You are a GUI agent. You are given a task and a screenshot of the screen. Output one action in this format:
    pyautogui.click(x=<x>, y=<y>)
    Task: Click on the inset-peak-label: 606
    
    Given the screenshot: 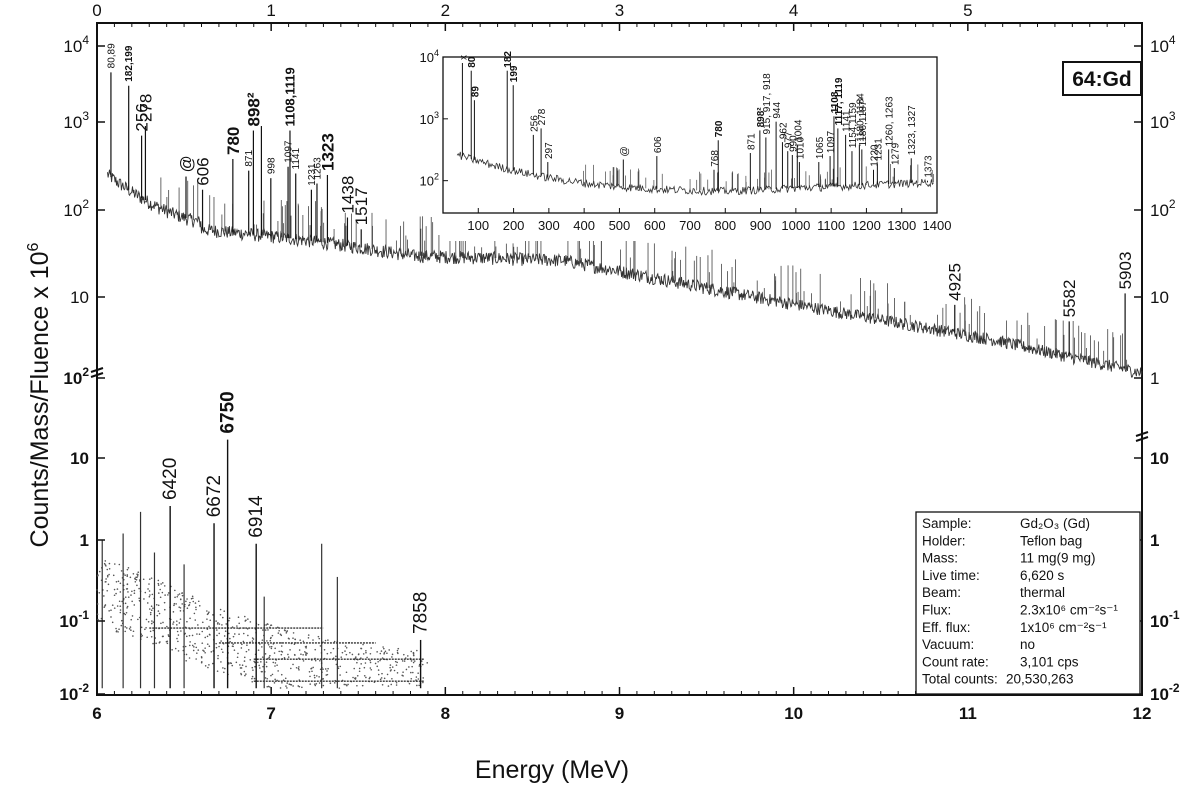 What is the action you would take?
    pyautogui.click(x=658, y=144)
    